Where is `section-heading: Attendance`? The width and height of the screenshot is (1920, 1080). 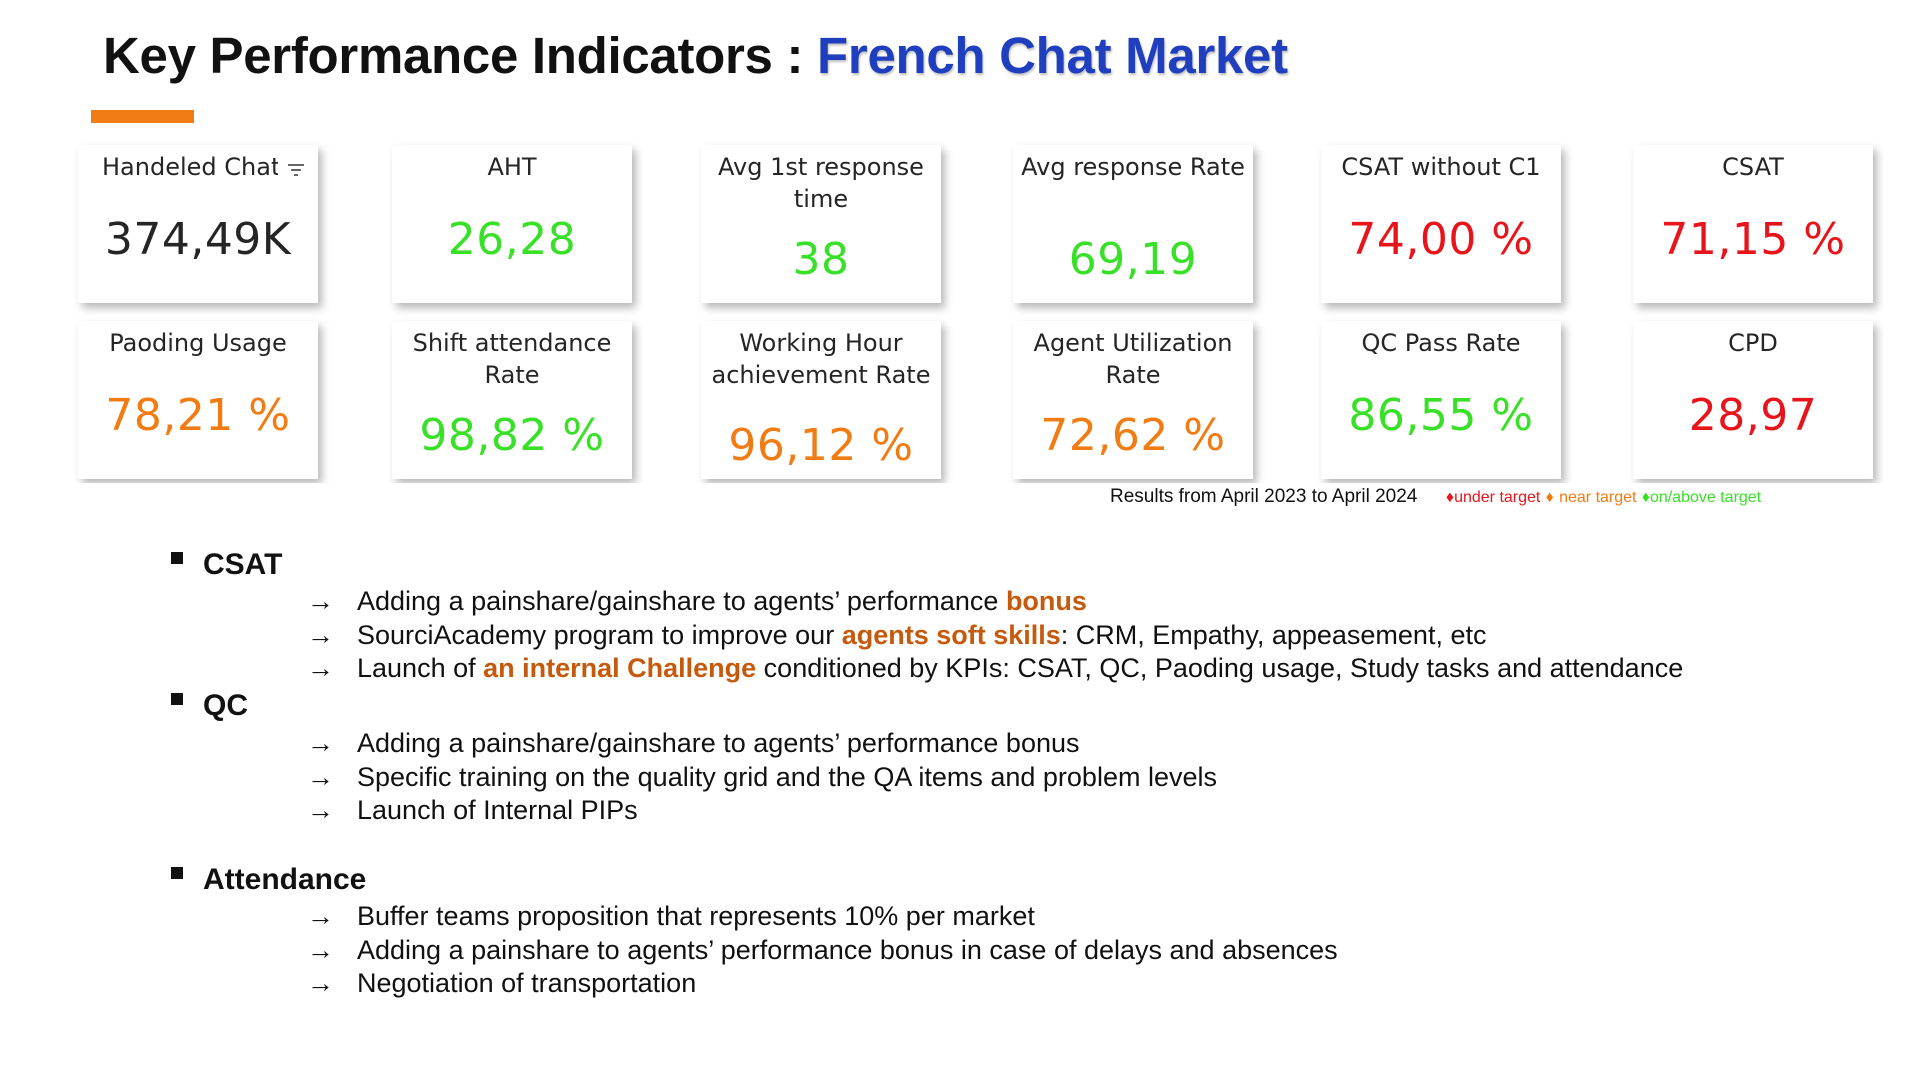 section-heading: Attendance is located at coordinates (285, 879).